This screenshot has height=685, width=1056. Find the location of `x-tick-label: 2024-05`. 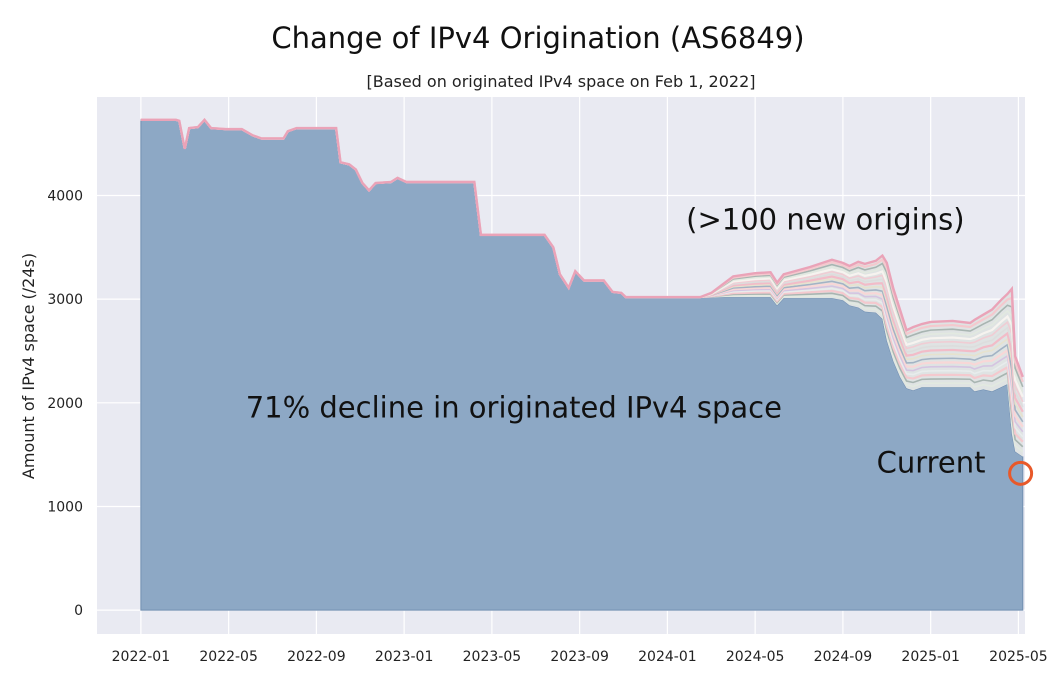

x-tick-label: 2024-05 is located at coordinates (755, 657).